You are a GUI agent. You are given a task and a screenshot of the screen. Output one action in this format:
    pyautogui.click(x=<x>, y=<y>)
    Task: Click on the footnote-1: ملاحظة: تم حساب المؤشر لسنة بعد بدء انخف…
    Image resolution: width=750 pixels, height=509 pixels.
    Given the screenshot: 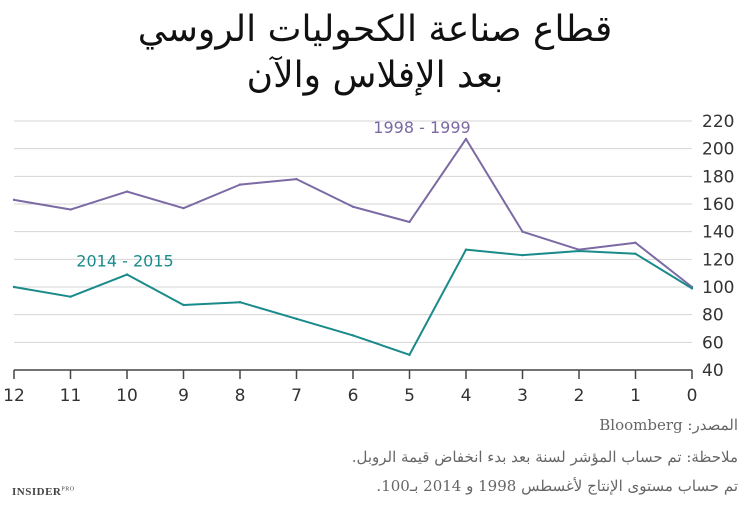 What is the action you would take?
    pyautogui.click(x=544, y=457)
    